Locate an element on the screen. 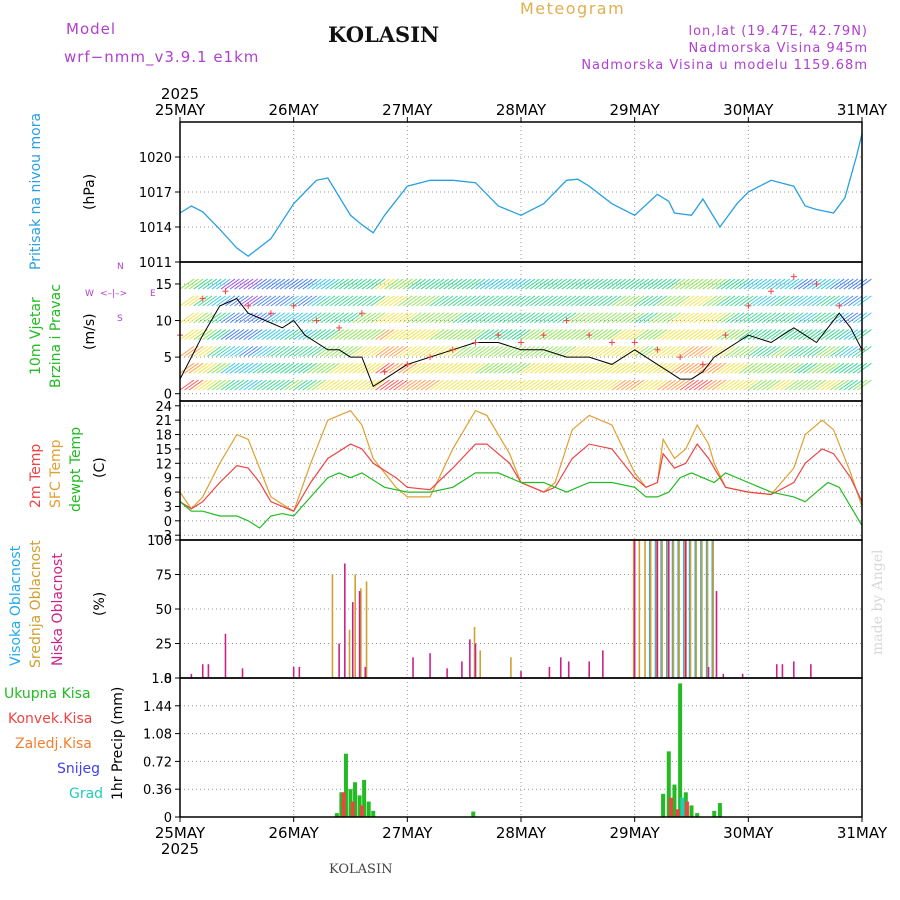 Image resolution: width=900 pixels, height=900 pixels. location-coords: lon,lat (19.47E, 42.79N) is located at coordinates (778, 31).